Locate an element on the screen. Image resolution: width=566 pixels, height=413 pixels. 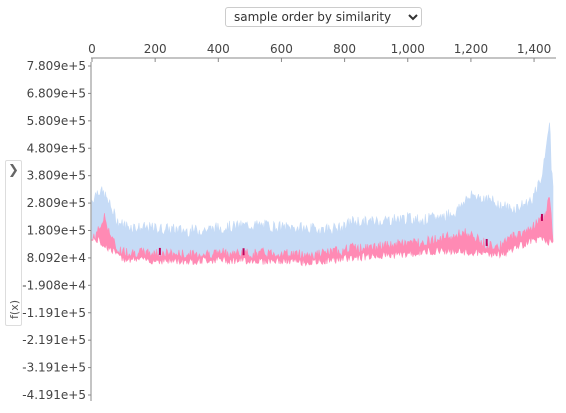
x-tick-label: 200 is located at coordinates (155, 49).